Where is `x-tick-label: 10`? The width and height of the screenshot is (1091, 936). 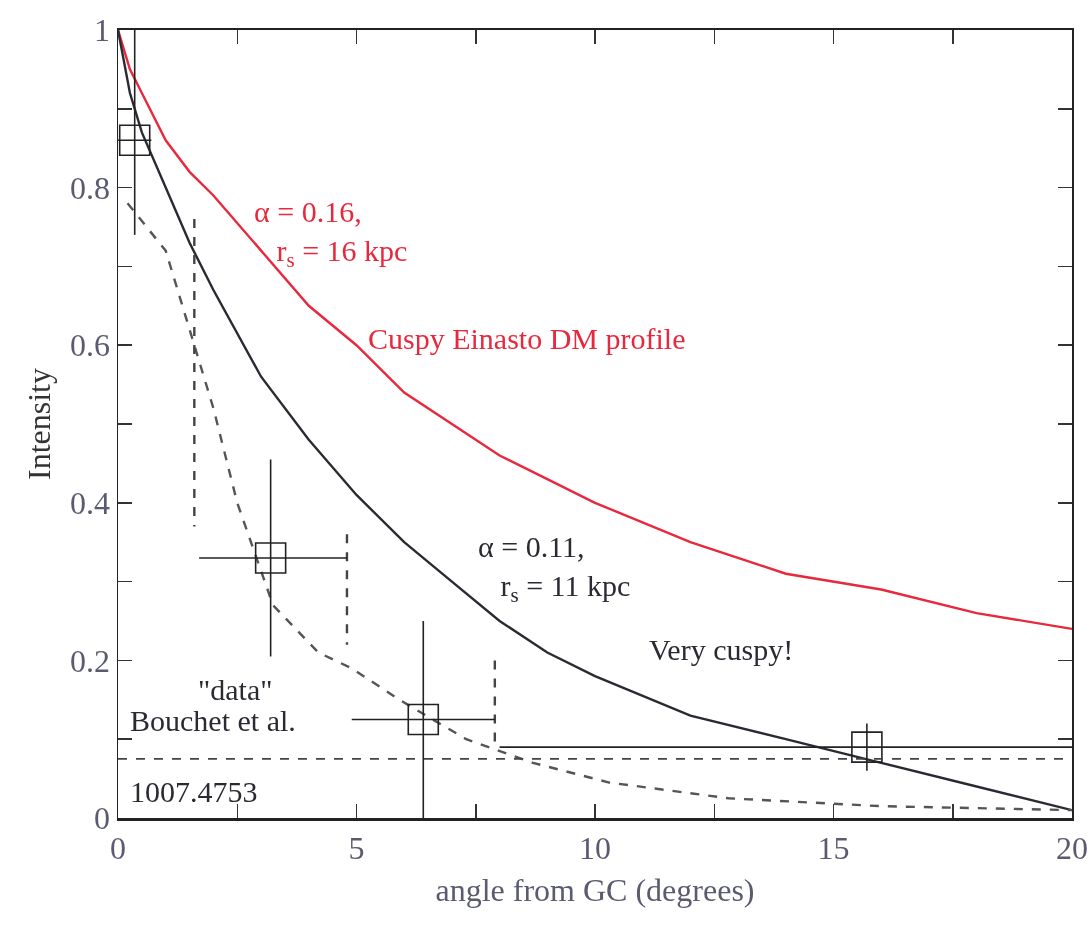
x-tick-label: 10 is located at coordinates (595, 847).